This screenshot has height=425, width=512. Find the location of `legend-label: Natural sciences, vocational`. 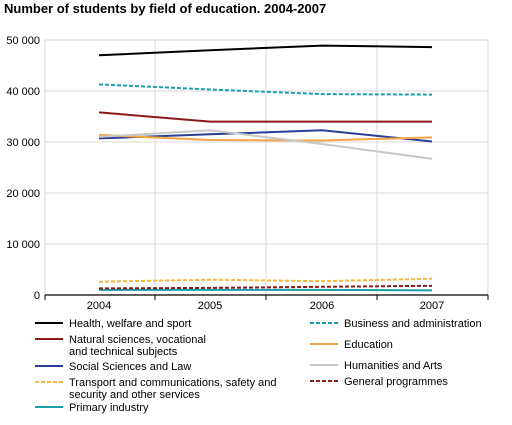

legend-label: Natural sciences, vocational is located at coordinates (137, 340).